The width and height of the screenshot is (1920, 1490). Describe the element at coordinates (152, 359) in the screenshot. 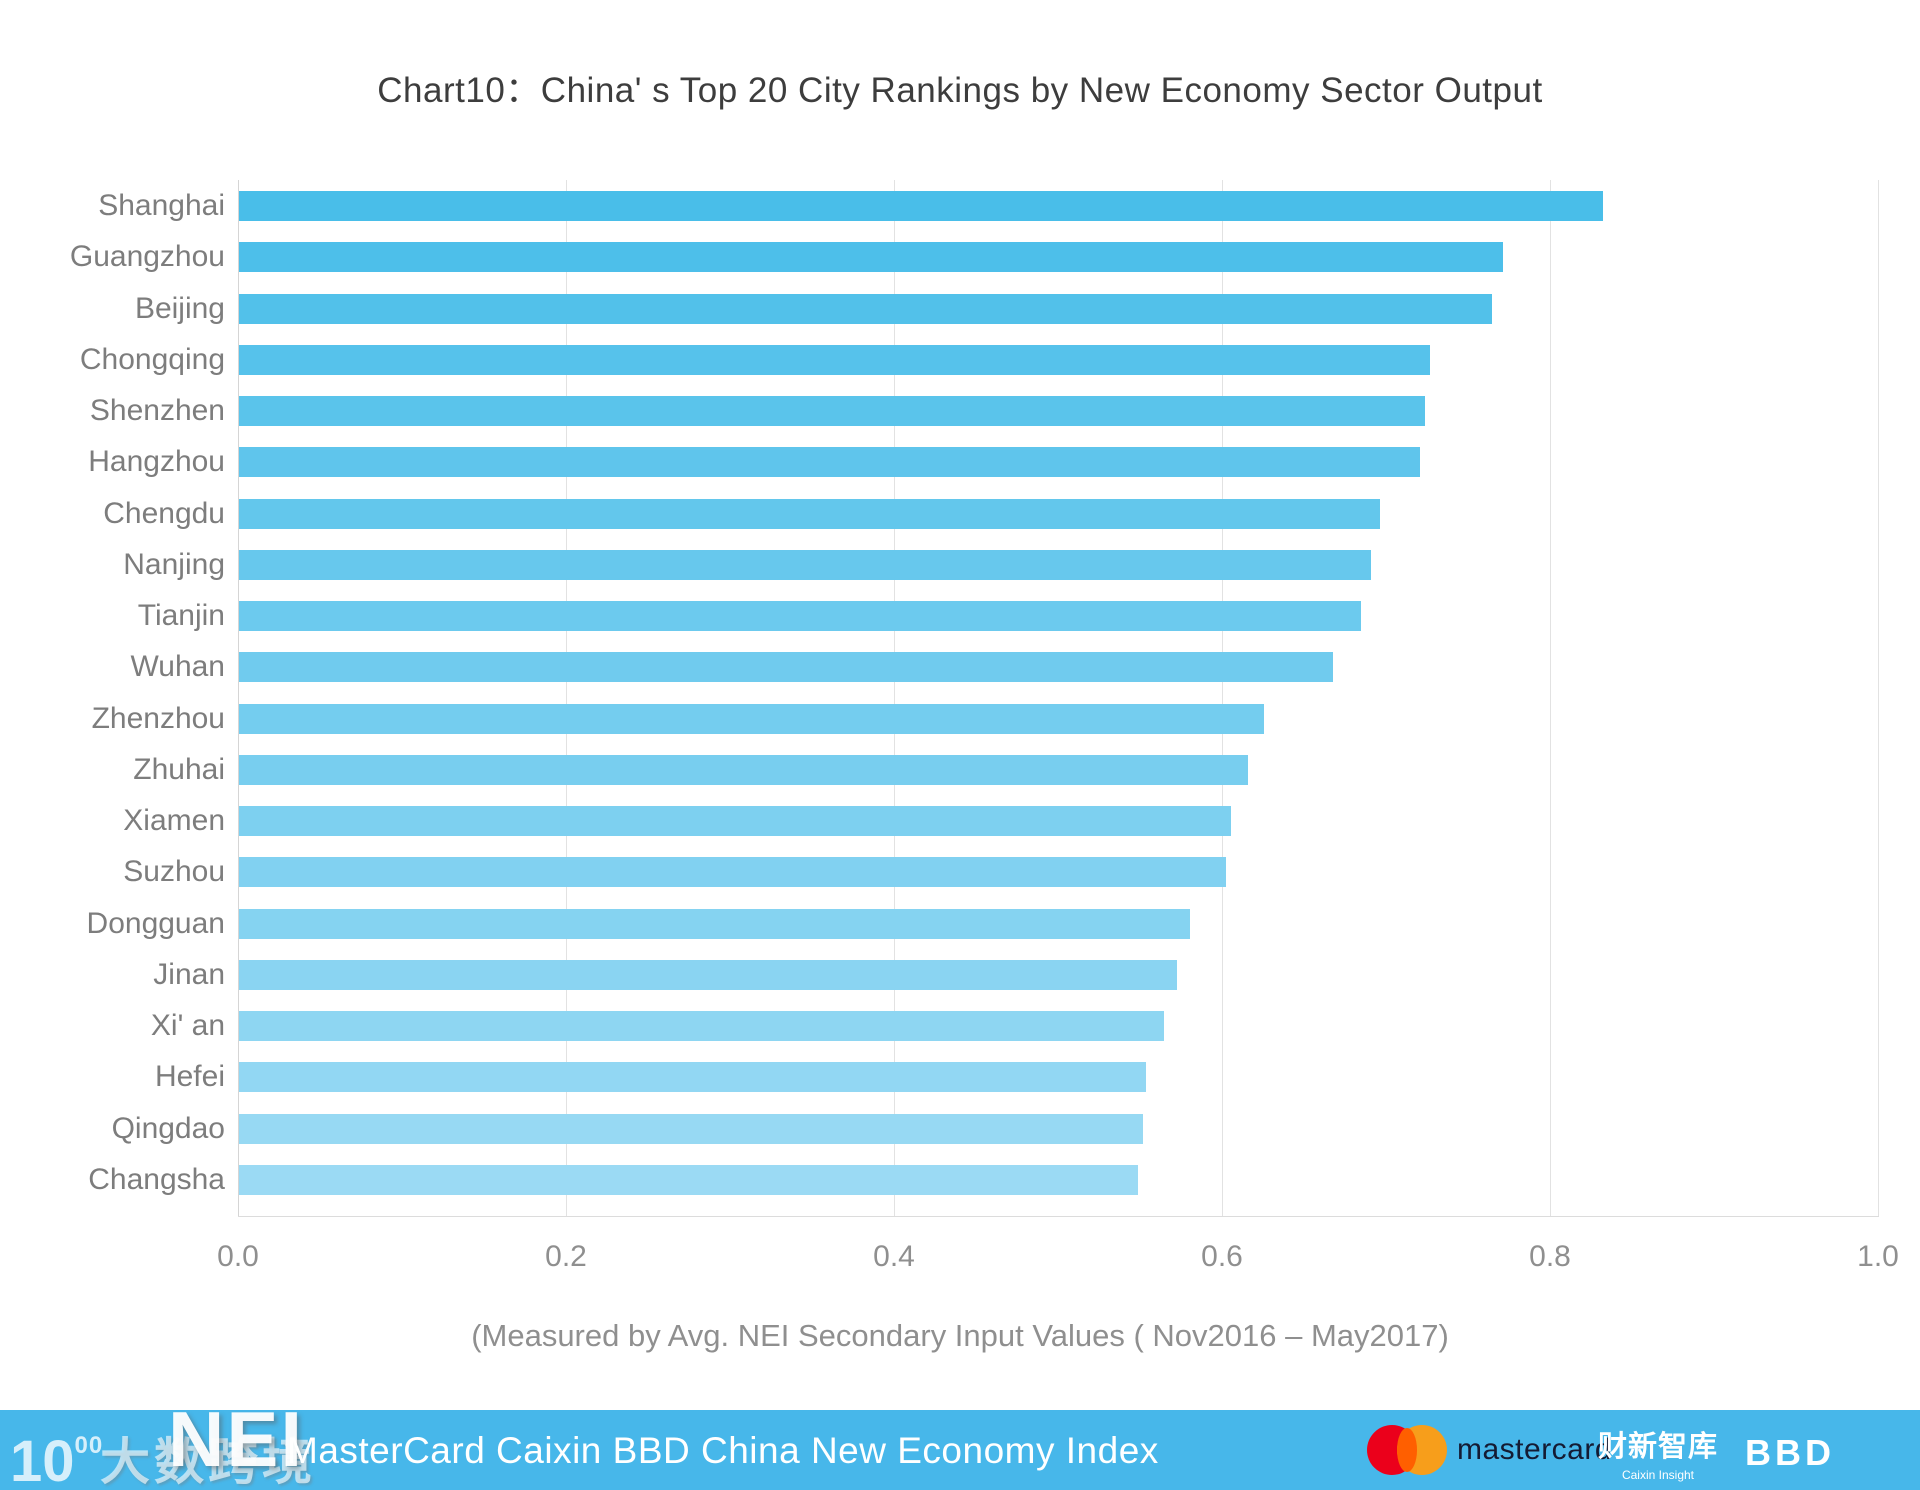

I see `bar-label: Chongqing` at that location.